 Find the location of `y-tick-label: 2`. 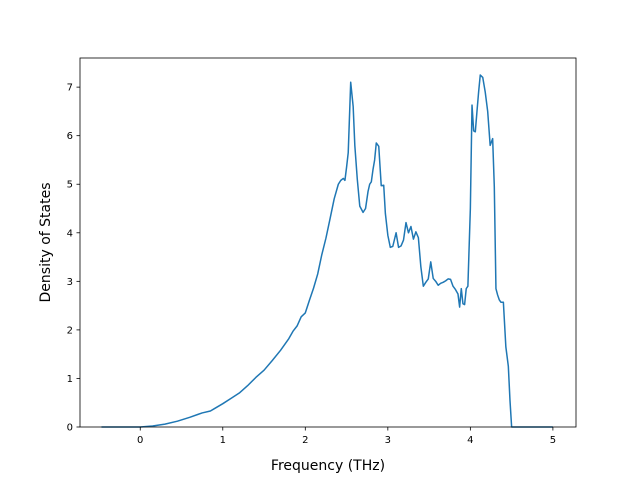

y-tick-label: 2 is located at coordinates (70, 330).